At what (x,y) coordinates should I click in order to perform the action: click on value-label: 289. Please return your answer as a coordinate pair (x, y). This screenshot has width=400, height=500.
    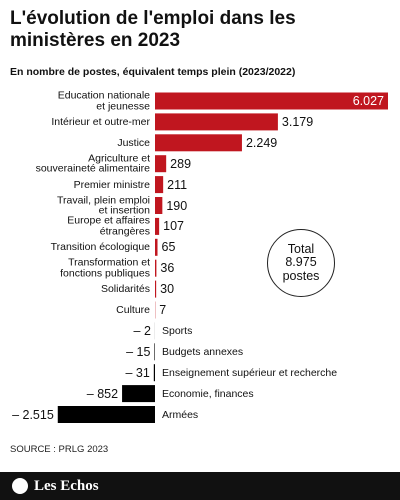
    Looking at the image, I should click on (181, 163).